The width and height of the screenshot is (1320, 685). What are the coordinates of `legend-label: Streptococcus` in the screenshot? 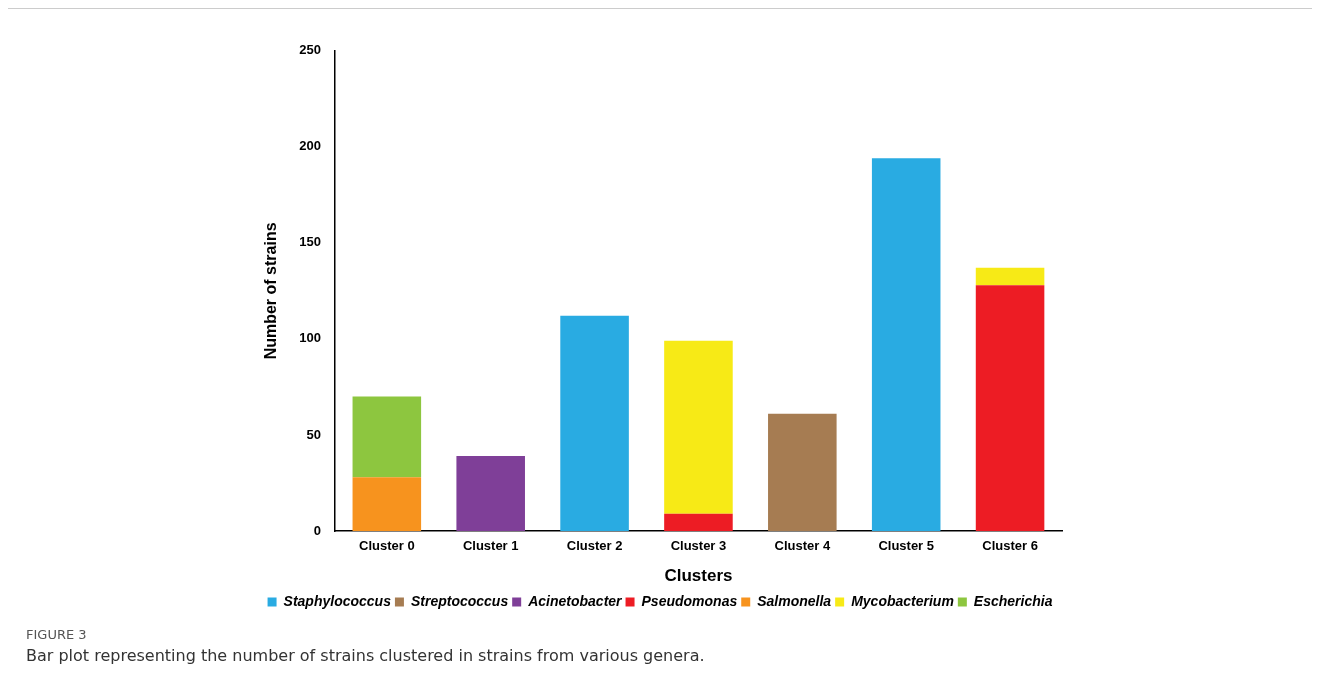 It's located at (459, 600).